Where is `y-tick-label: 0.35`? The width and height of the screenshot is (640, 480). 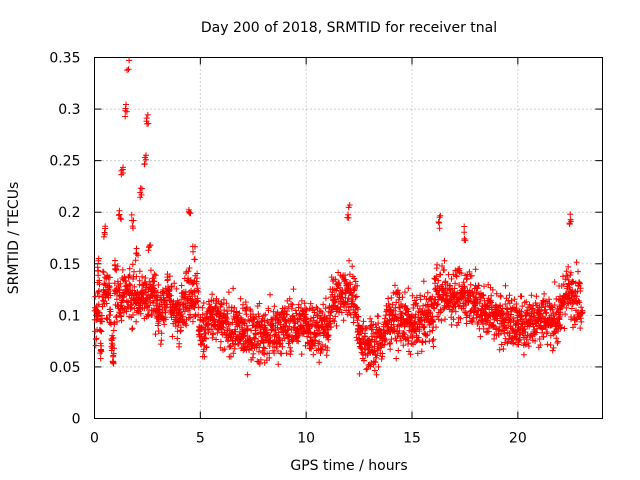 y-tick-label: 0.35 is located at coordinates (64, 59).